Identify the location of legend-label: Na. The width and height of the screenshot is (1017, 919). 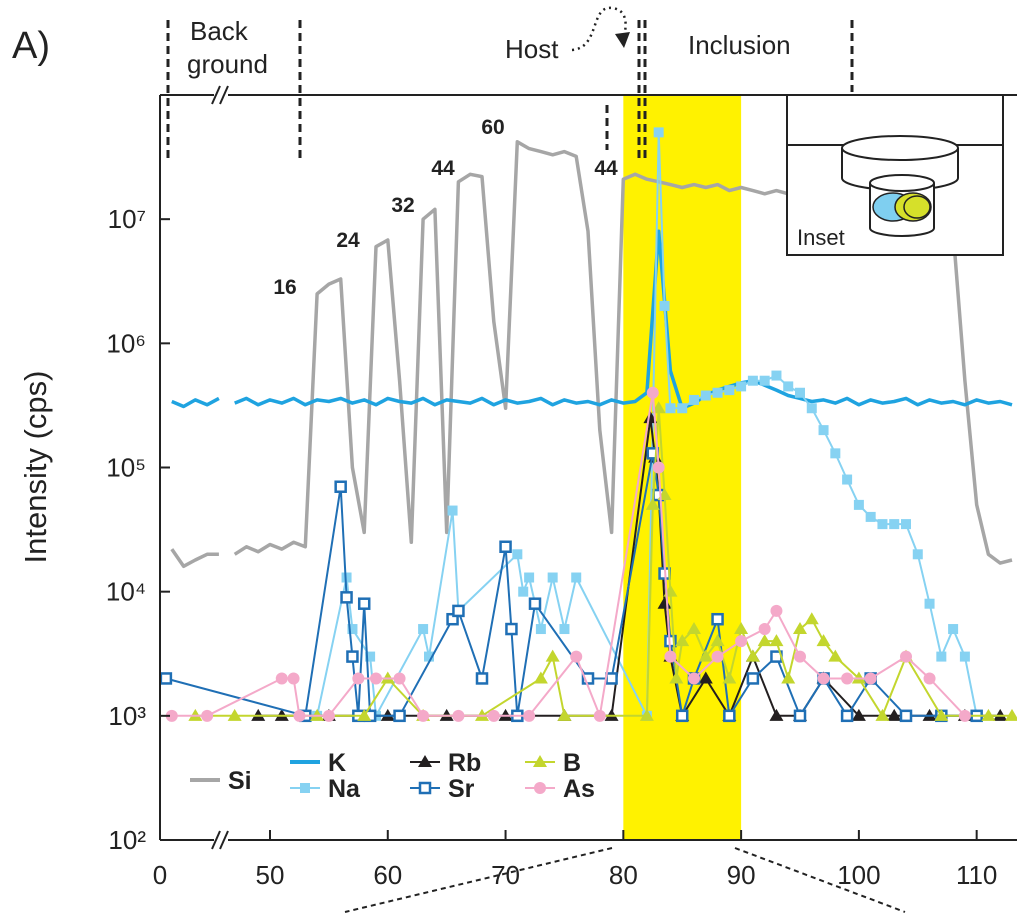
(344, 789).